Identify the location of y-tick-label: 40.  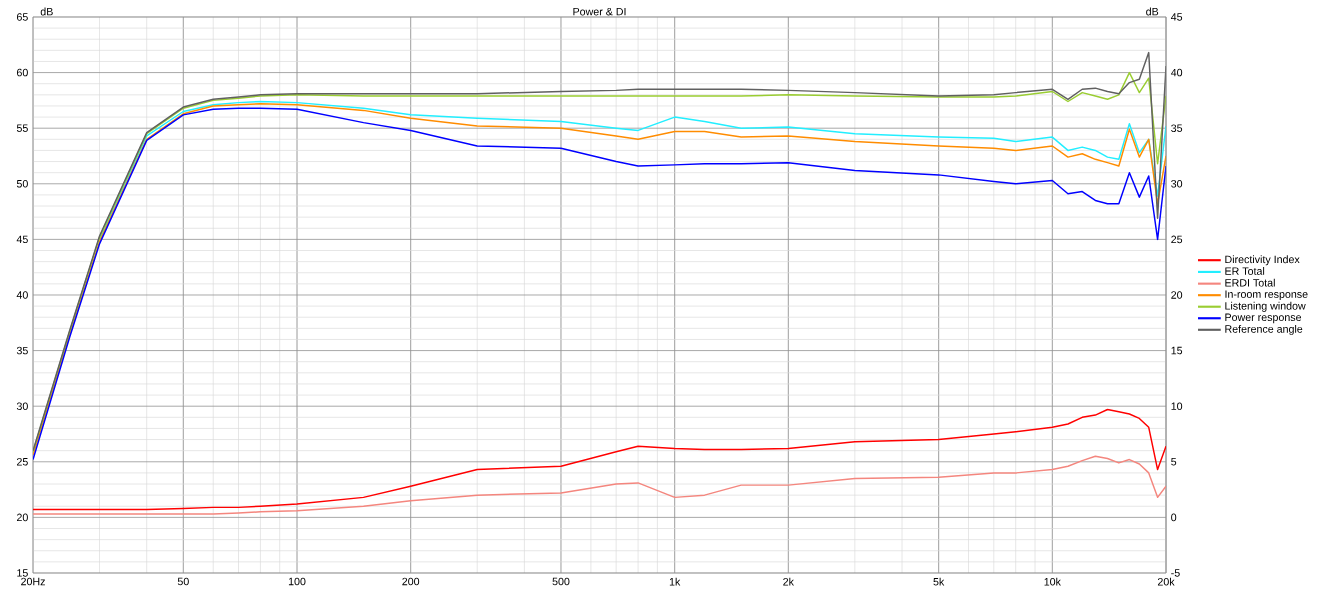
(22, 295).